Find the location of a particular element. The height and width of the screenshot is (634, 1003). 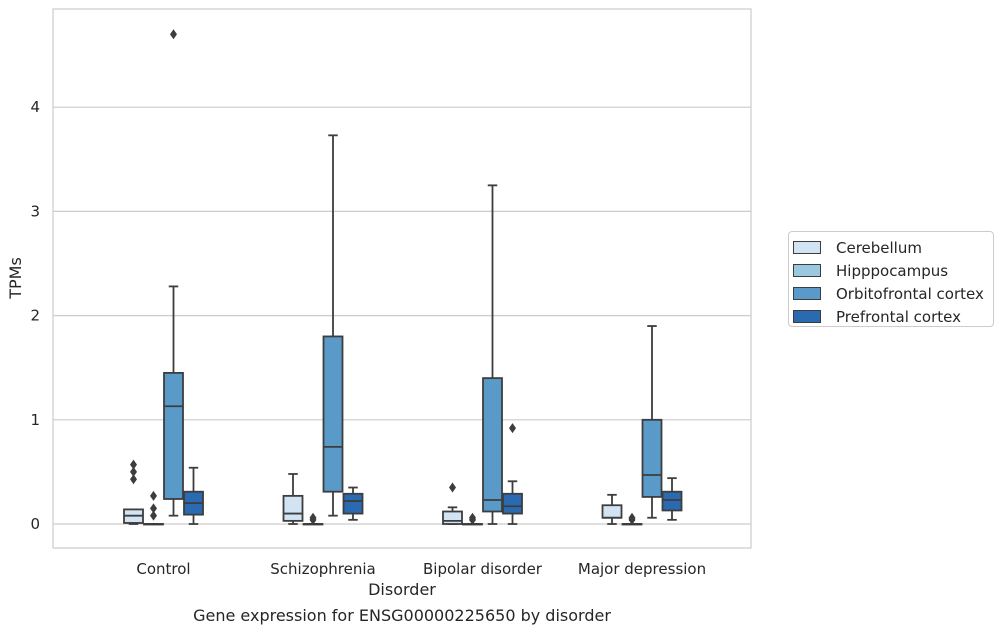

y-tick-label: 1 is located at coordinates (35, 420).